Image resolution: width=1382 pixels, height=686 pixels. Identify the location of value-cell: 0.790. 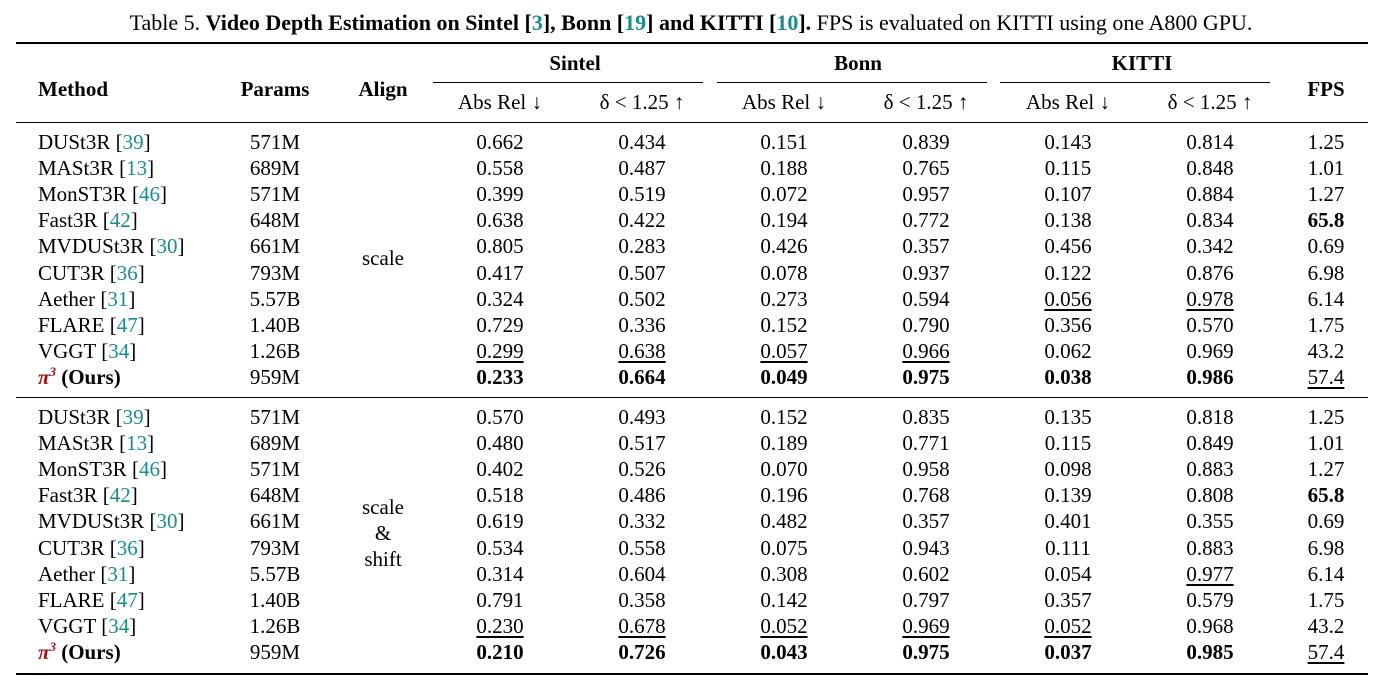
(926, 324).